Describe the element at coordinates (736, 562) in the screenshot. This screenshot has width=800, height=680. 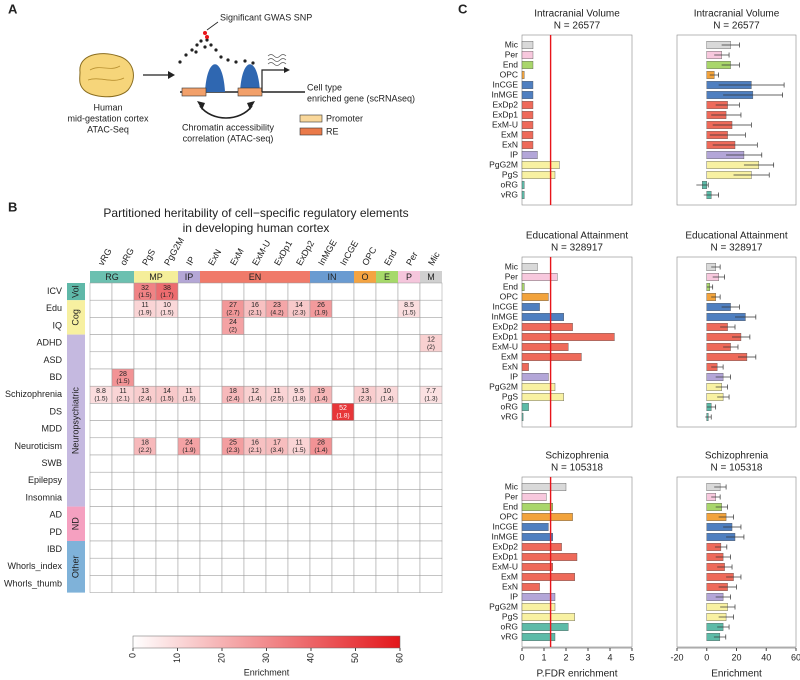
I see `plot-frame` at that location.